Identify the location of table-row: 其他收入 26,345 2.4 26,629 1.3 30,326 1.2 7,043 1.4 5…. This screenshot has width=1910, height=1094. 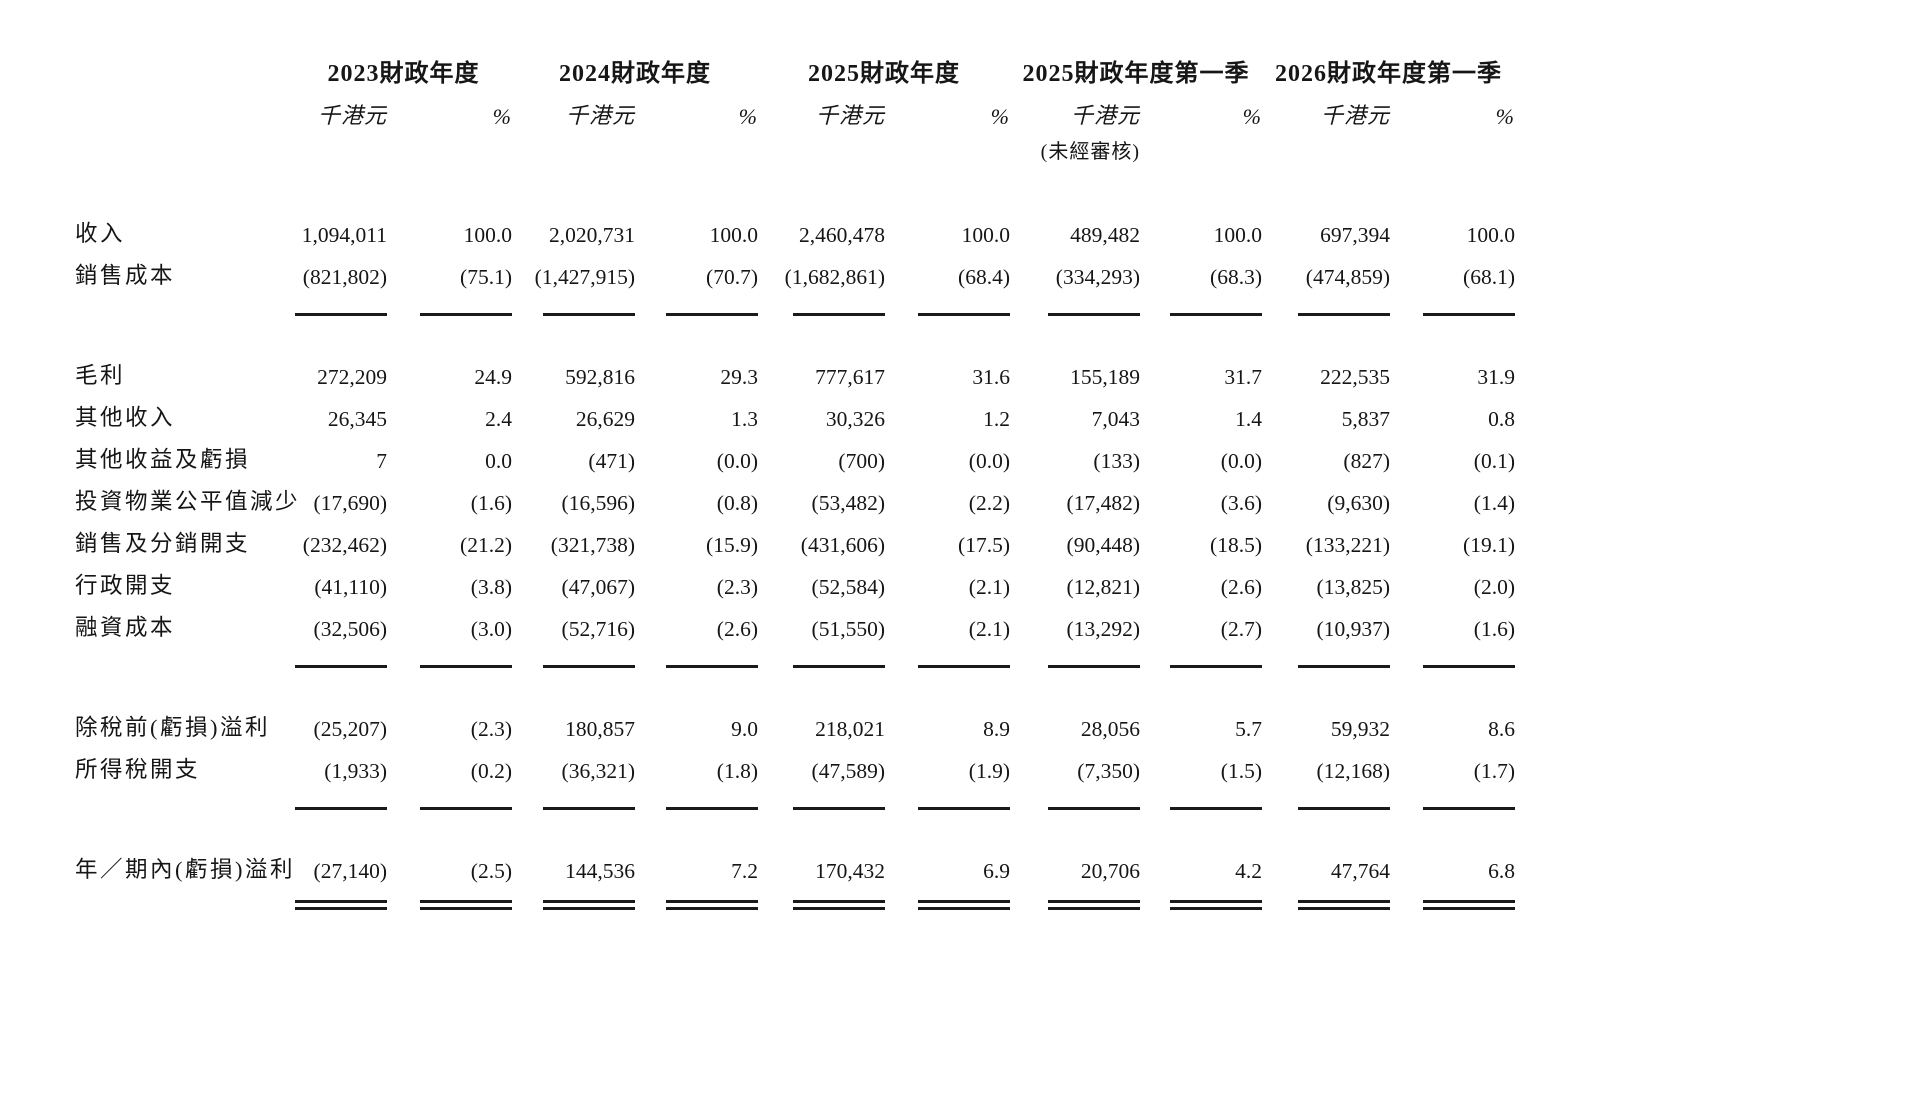
(795, 419).